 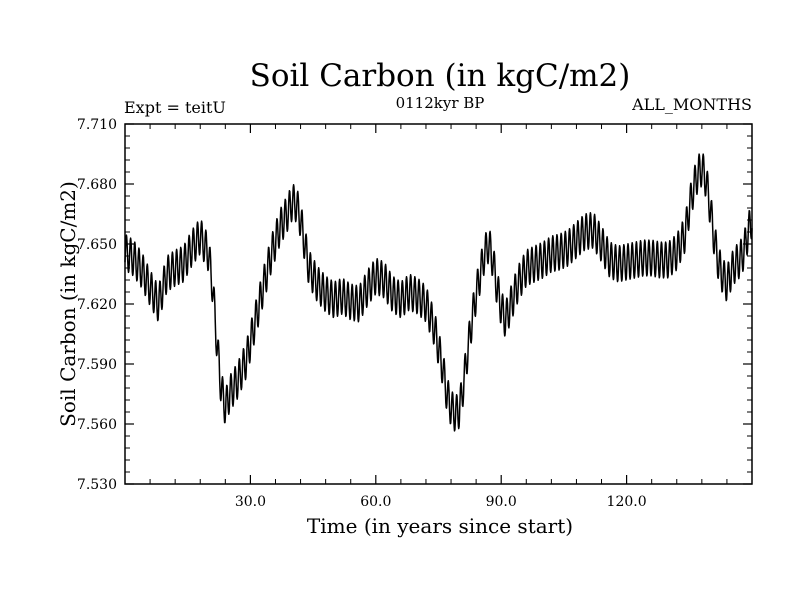 What do you see at coordinates (440, 76) in the screenshot?
I see `chart-title: Soil Carbon (in kgC/m2)` at bounding box center [440, 76].